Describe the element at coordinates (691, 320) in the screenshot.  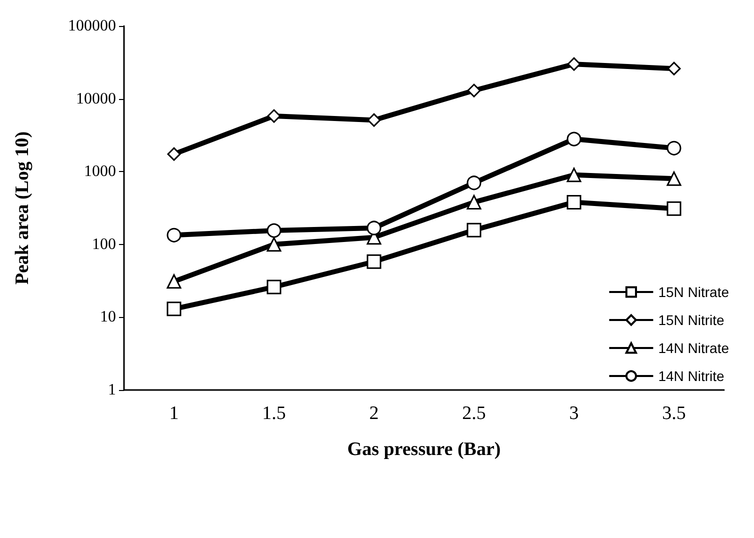
I see `legend-label: 15N Nitrite` at that location.